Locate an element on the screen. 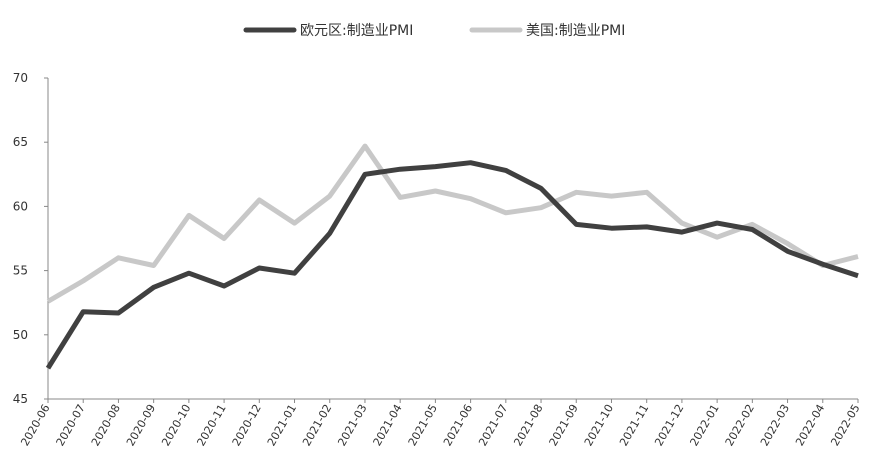 This screenshot has height=473, width=869. x-tick-label: 2021-04 is located at coordinates (388, 425).